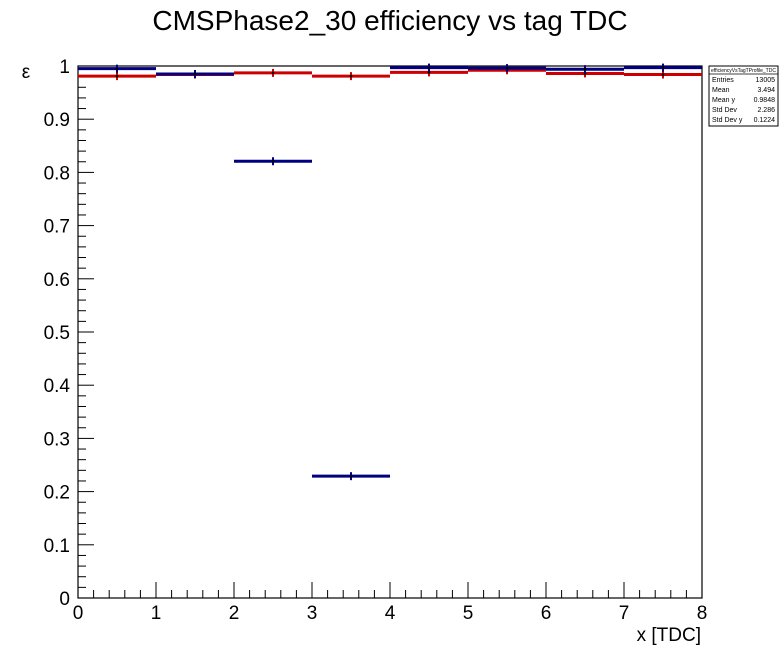  What do you see at coordinates (64, 67) in the screenshot?
I see `y-tick-label: 1` at bounding box center [64, 67].